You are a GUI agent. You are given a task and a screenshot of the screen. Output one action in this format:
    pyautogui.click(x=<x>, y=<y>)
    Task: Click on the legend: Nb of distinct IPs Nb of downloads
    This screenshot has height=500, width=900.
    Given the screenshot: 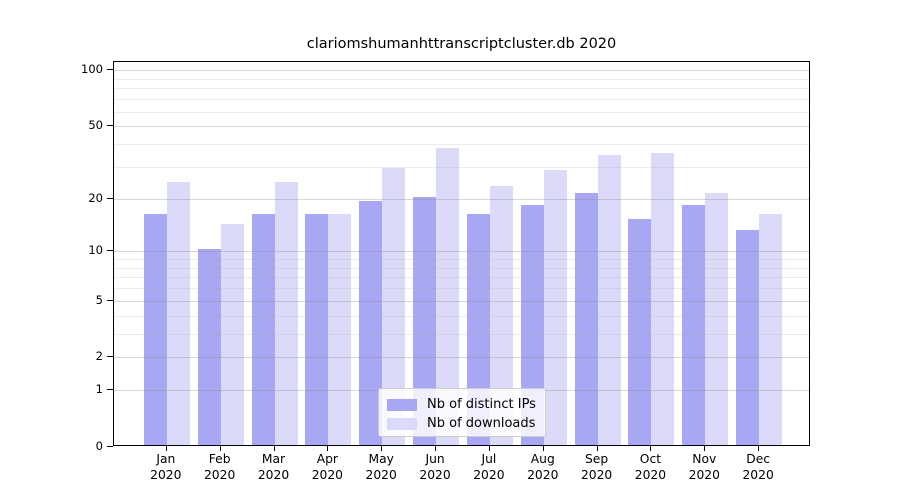 What is the action you would take?
    pyautogui.click(x=462, y=412)
    